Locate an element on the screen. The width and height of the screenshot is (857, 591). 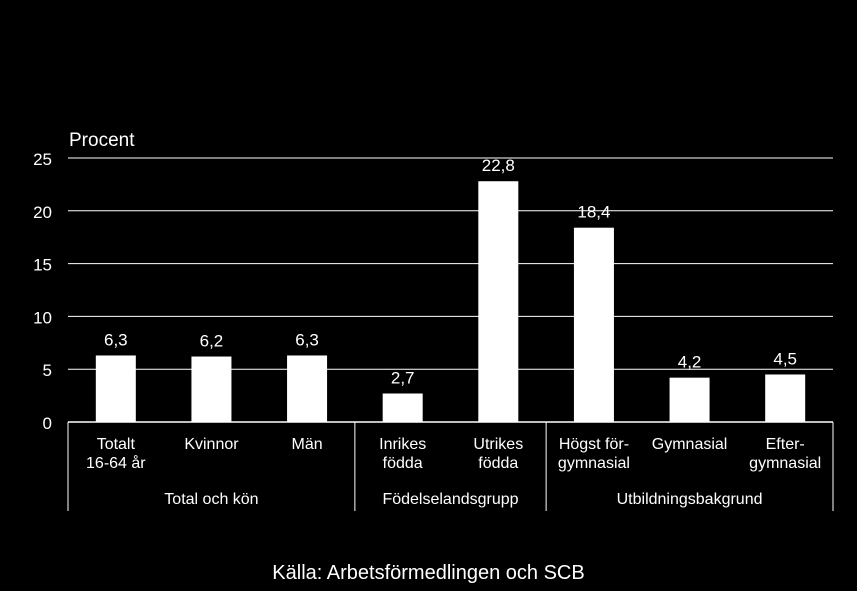
data-label: 2,7 is located at coordinates (403, 377).